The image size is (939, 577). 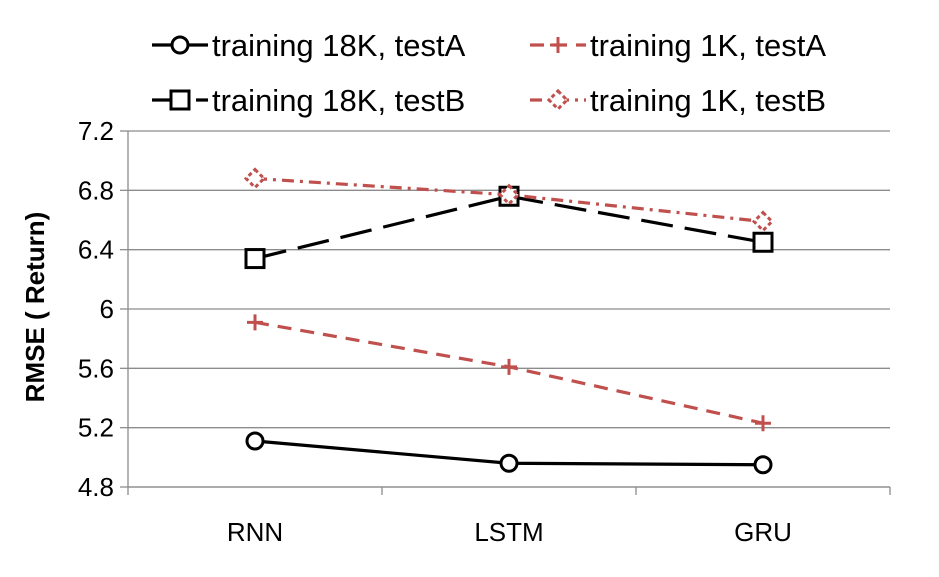 I want to click on y-tick-label: 5.2, so click(x=96, y=428).